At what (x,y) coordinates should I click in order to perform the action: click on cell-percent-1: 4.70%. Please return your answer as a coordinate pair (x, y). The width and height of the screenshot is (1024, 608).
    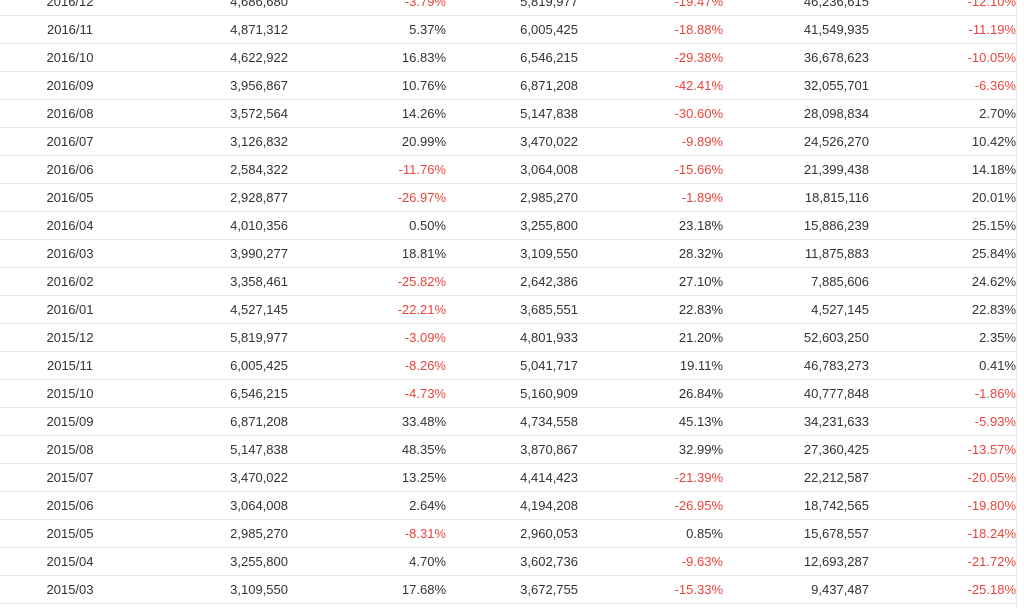
    Looking at the image, I should click on (367, 561).